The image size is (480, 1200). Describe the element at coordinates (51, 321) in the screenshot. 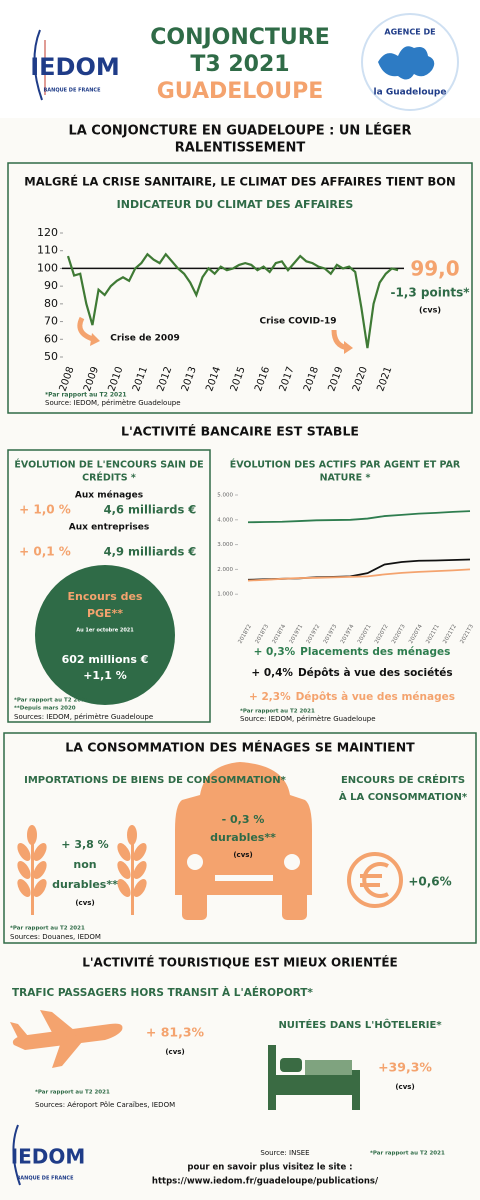

I see `y-tick-label: 70` at that location.